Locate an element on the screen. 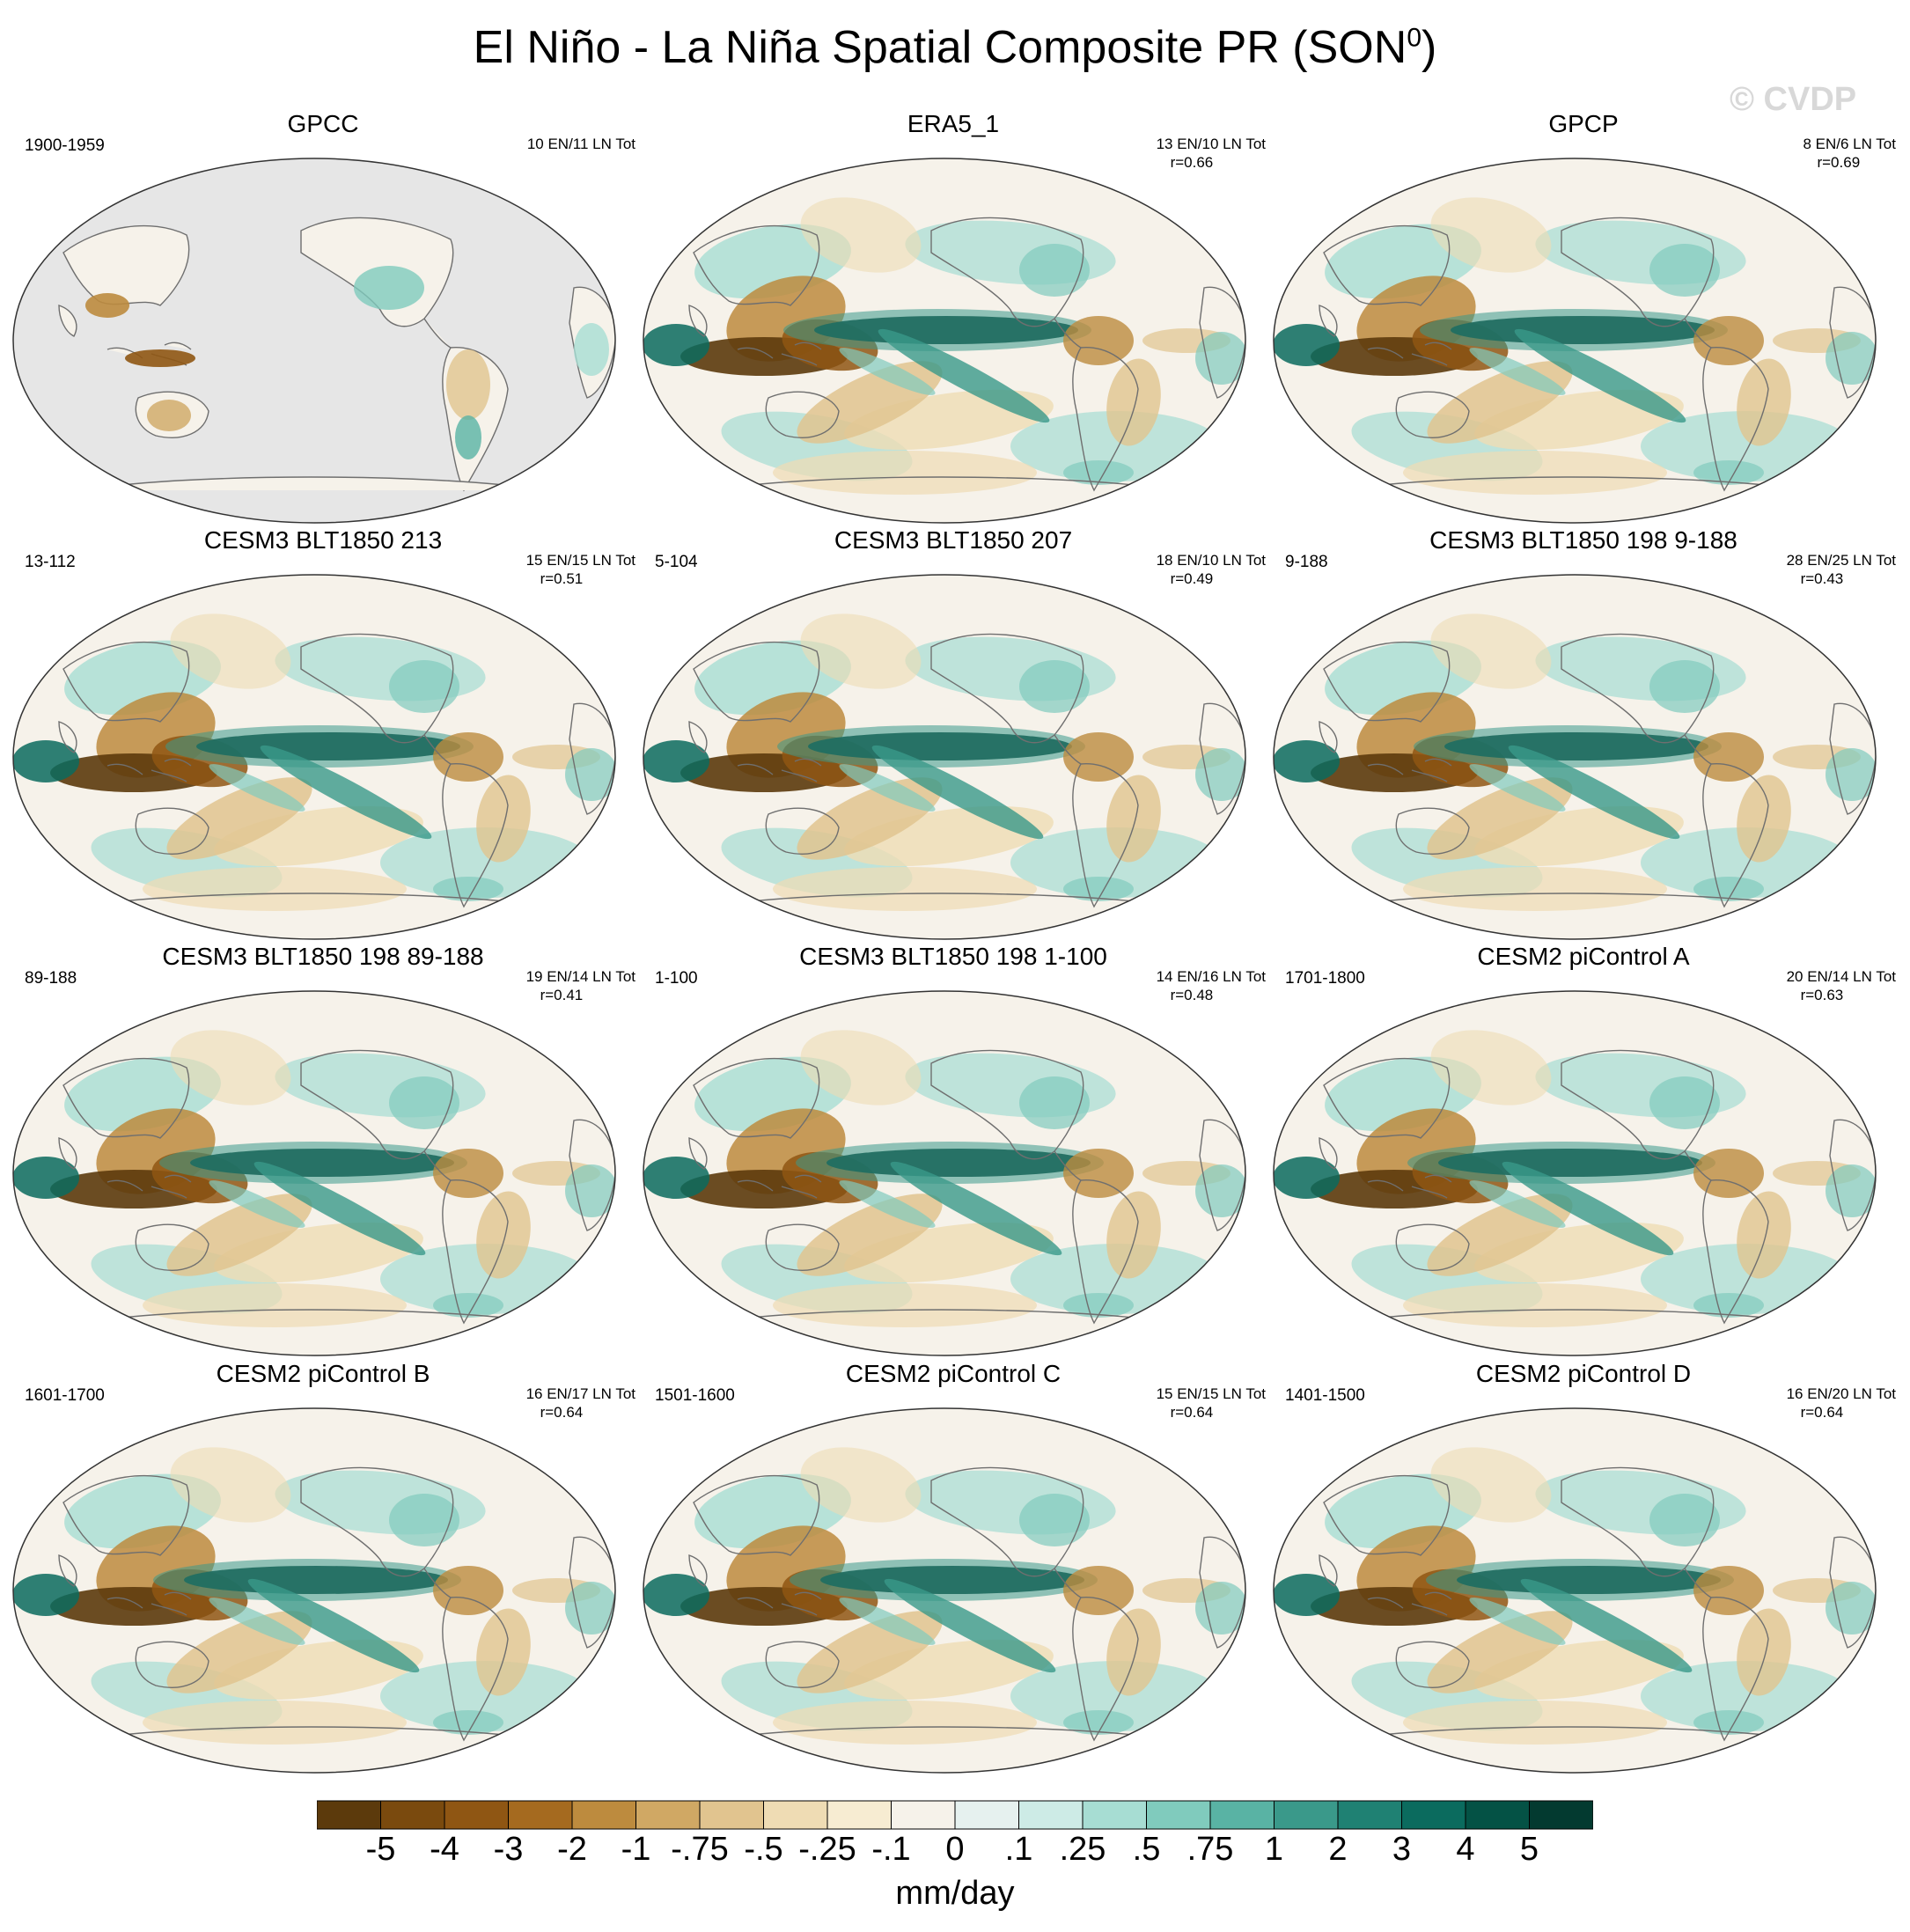  colorbar-tick-label: .25 is located at coordinates (1082, 1849).